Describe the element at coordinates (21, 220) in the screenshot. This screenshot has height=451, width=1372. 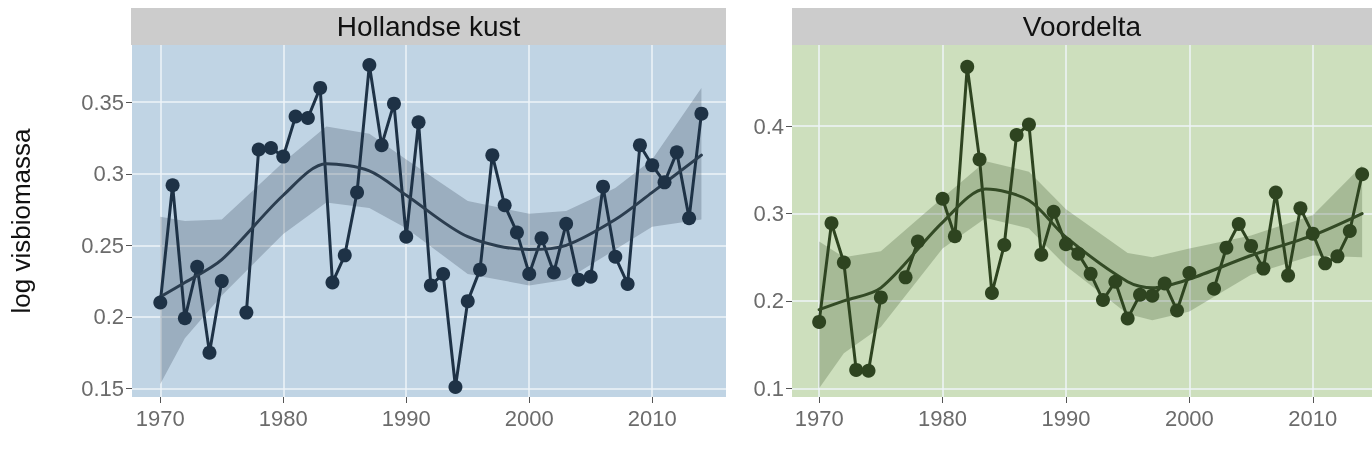
I see `y-axis-title: log visbiomassa` at that location.